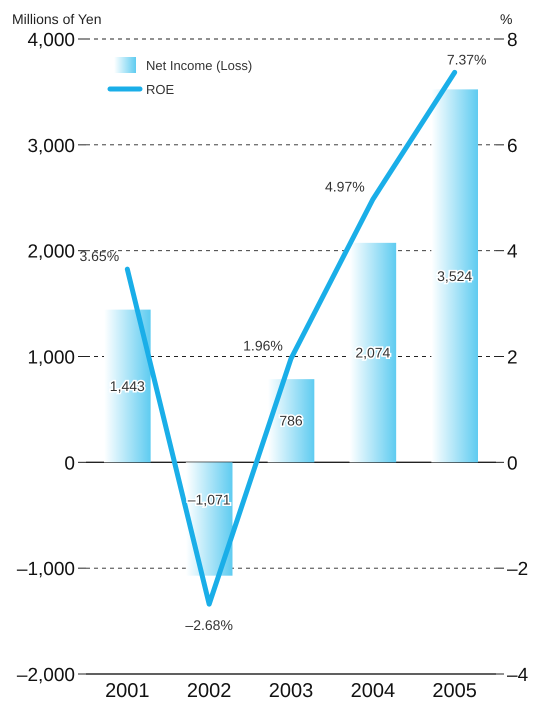 Image resolution: width=551 pixels, height=702 pixels. I want to click on x-tick-label: 2001, so click(127, 691).